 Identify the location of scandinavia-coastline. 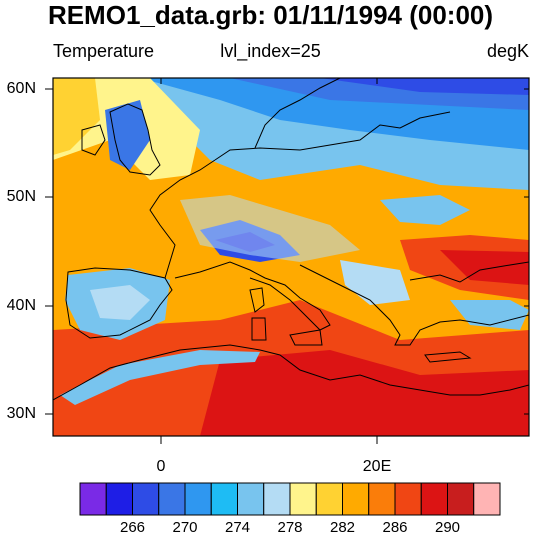
(297, 113).